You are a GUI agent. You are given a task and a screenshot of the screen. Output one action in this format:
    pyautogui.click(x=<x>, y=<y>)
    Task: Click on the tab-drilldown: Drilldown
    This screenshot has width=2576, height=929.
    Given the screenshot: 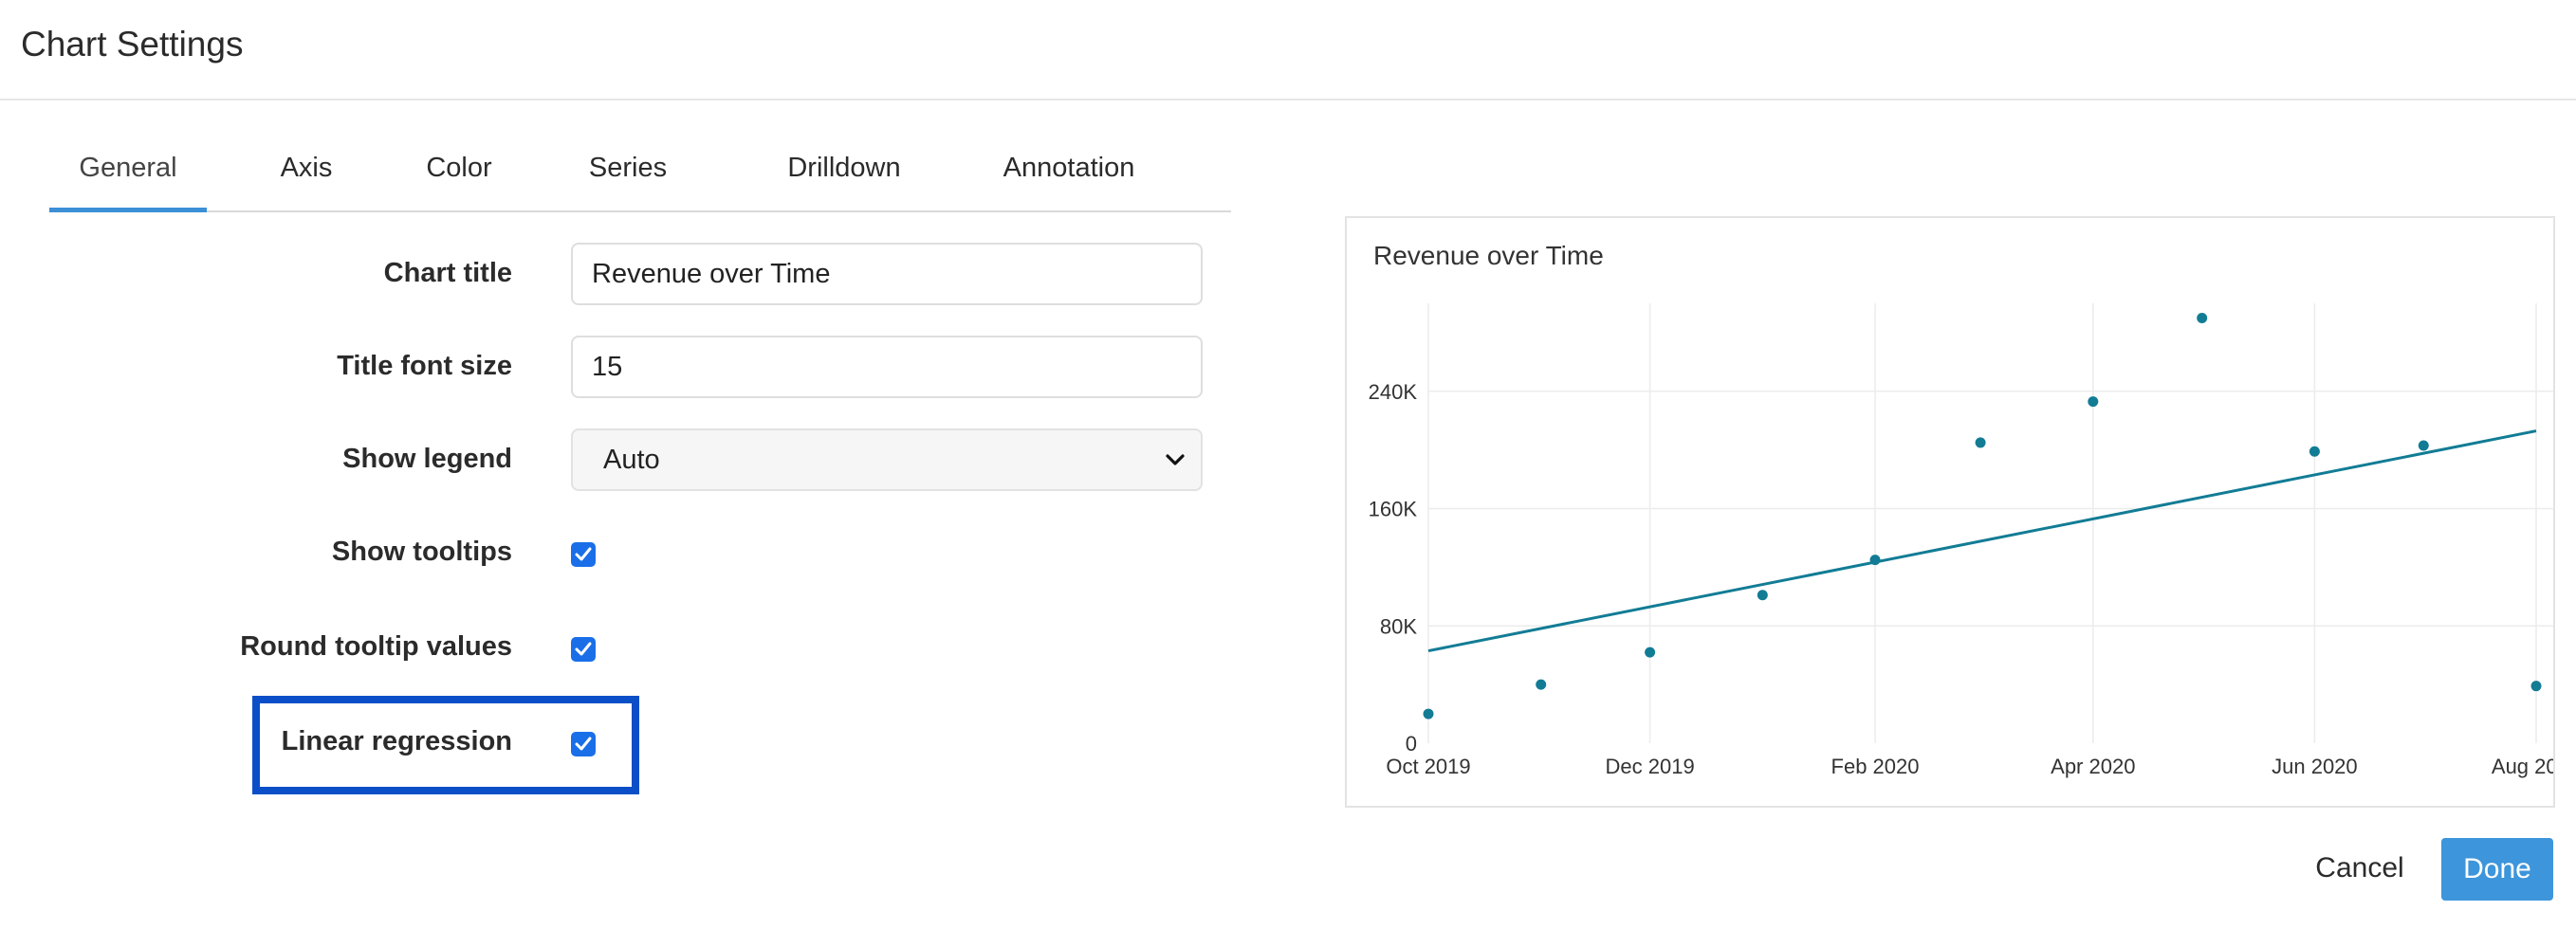 What is the action you would take?
    pyautogui.click(x=844, y=168)
    